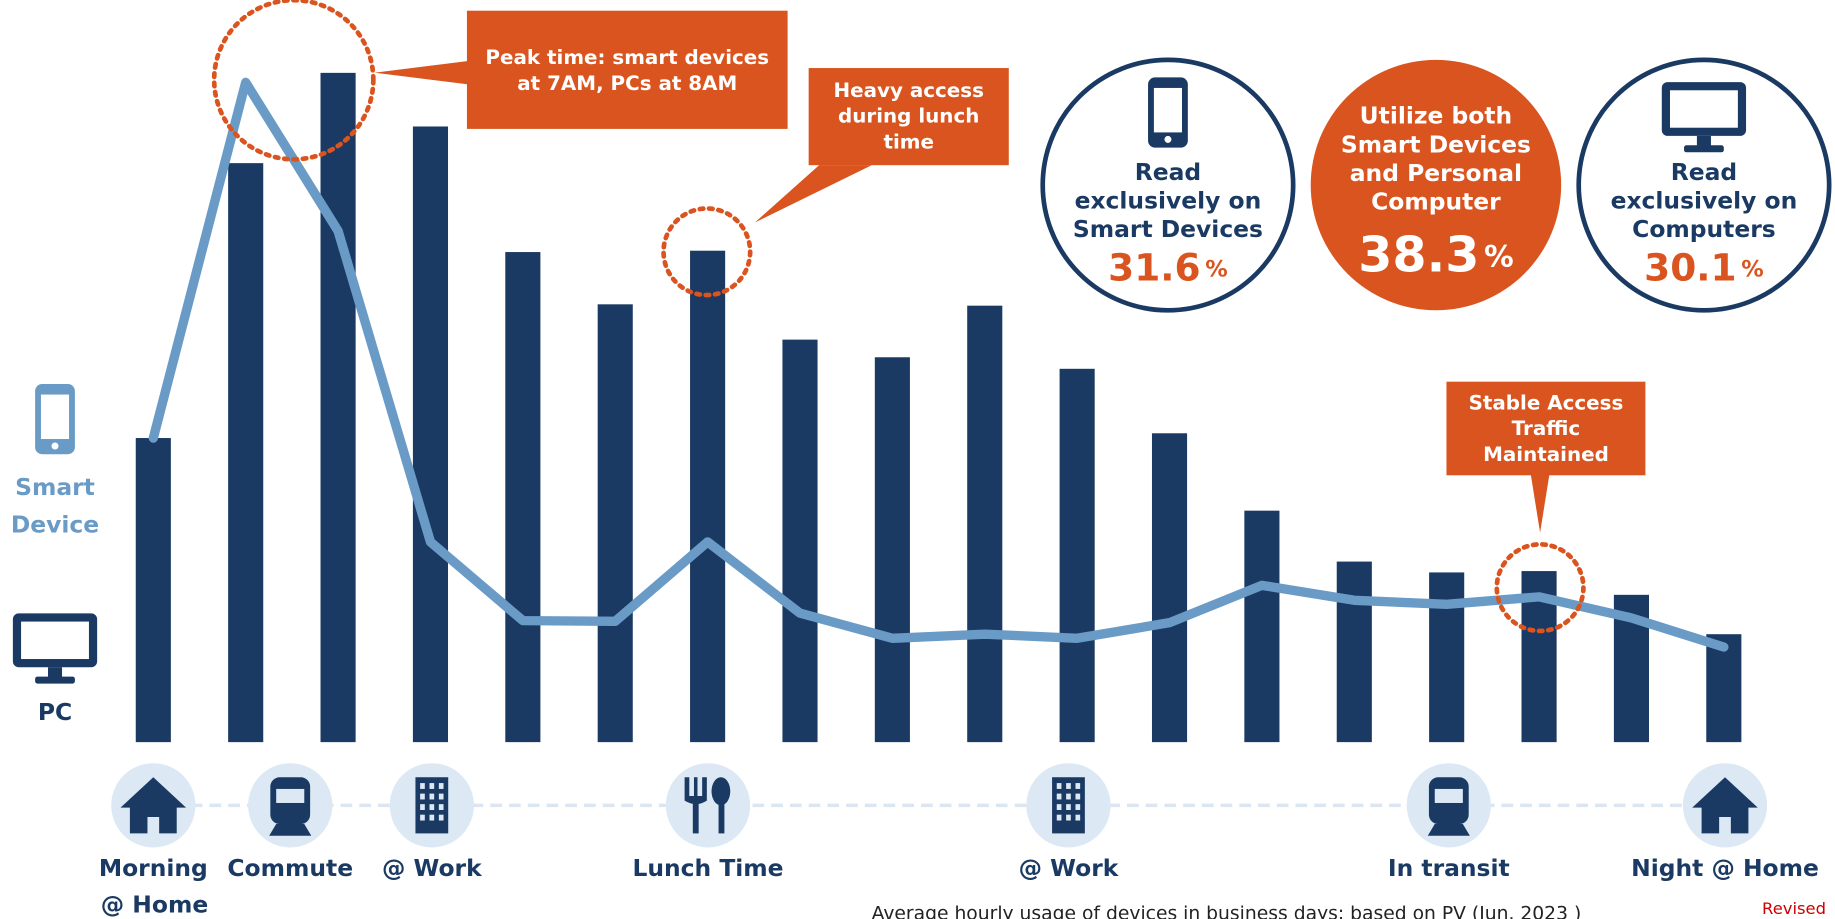  What do you see at coordinates (1704, 229) in the screenshot?
I see `stat-text: Computers` at bounding box center [1704, 229].